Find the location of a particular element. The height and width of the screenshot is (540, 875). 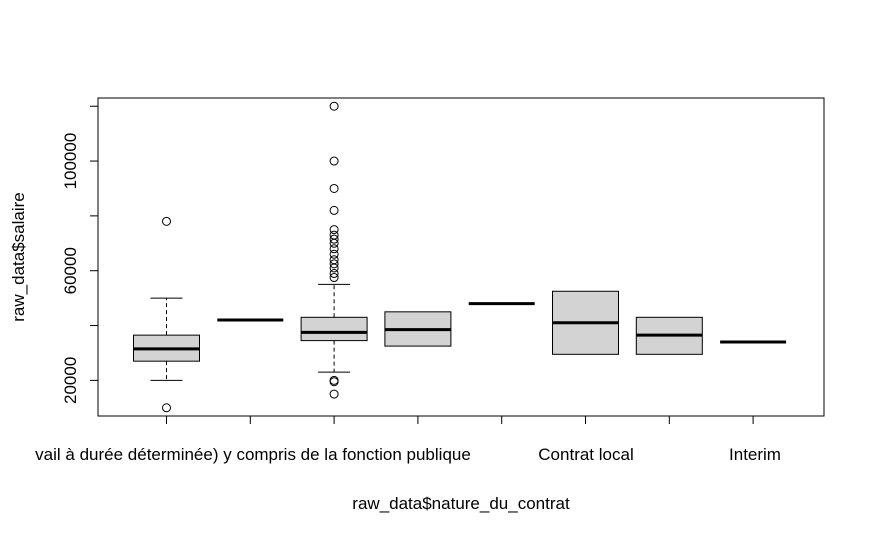

y-tick-label: 100000 is located at coordinates (70, 161).